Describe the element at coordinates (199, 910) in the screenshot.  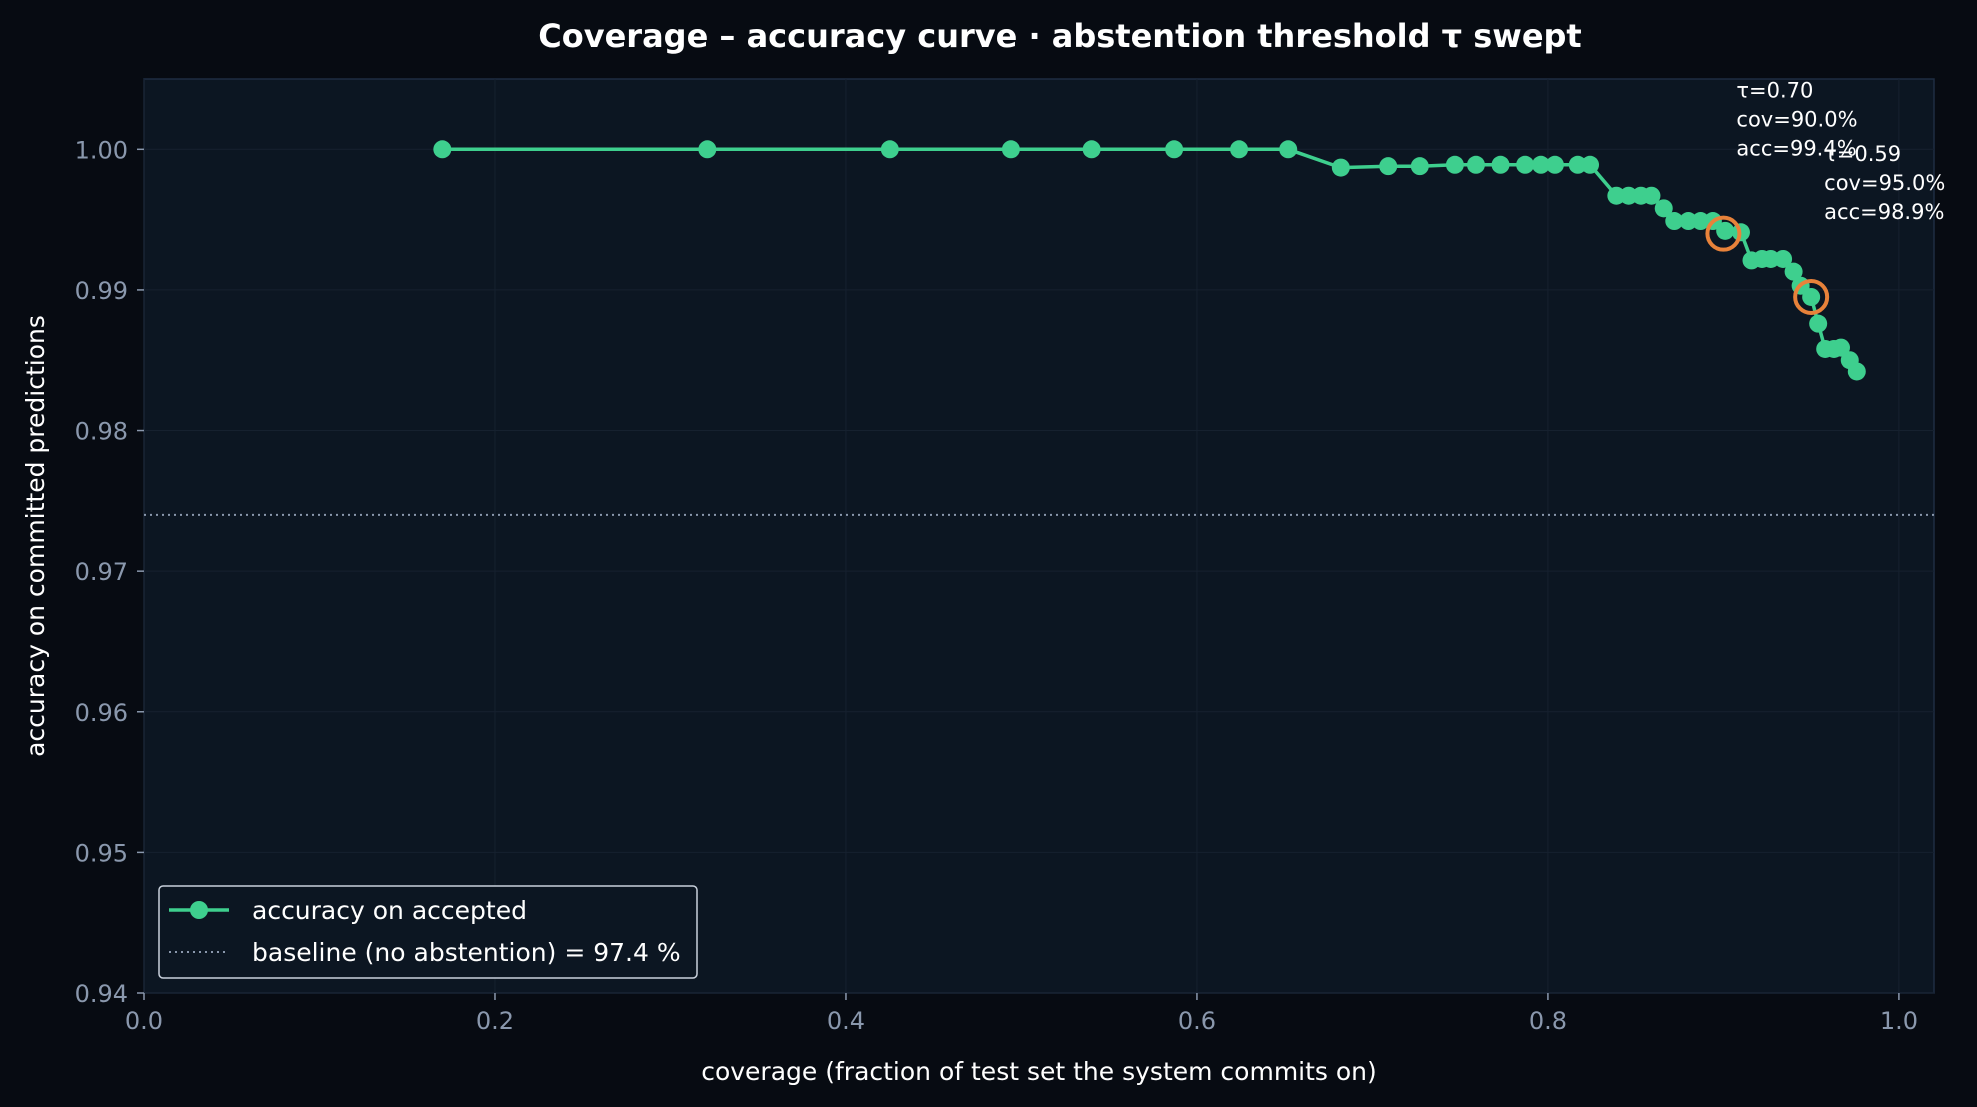
I see `legend-series-marker` at that location.